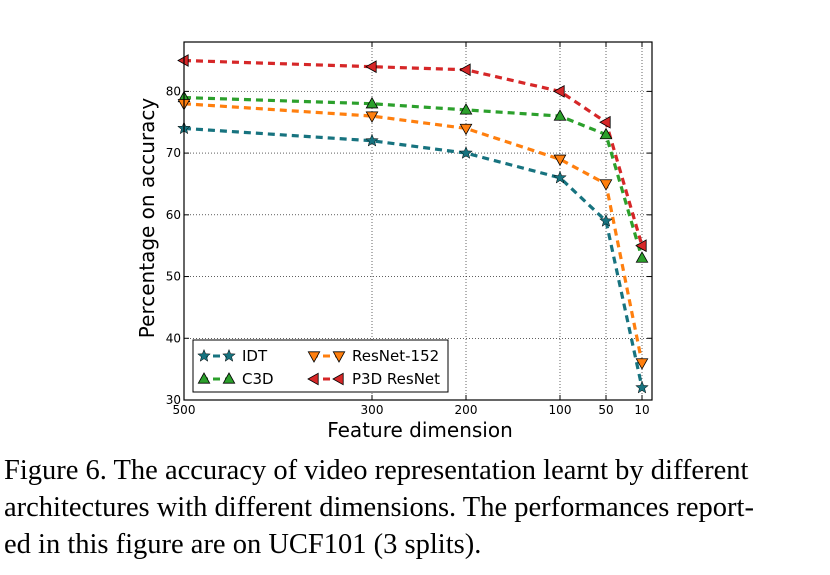  I want to click on legend-box, so click(320, 366).